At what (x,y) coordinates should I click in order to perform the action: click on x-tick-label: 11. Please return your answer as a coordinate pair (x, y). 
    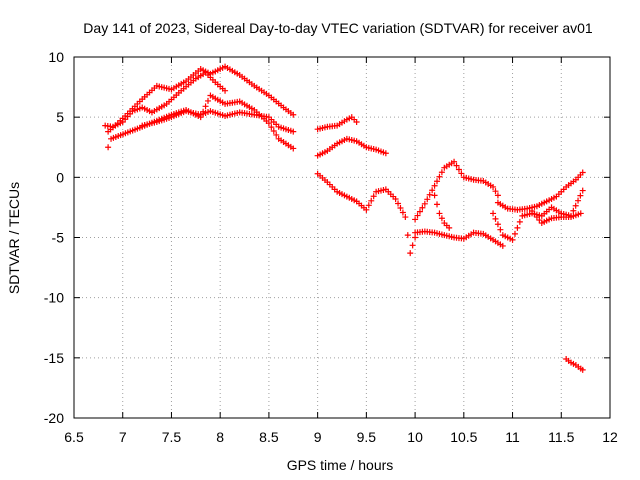
    Looking at the image, I should click on (512, 437).